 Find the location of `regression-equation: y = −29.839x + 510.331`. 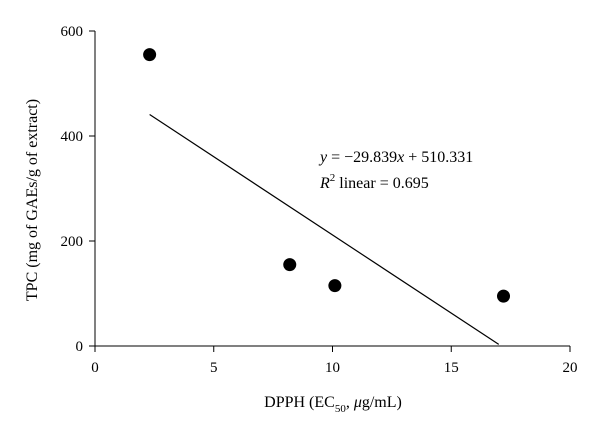

regression-equation: y = −29.839x + 510.331 is located at coordinates (395, 157).